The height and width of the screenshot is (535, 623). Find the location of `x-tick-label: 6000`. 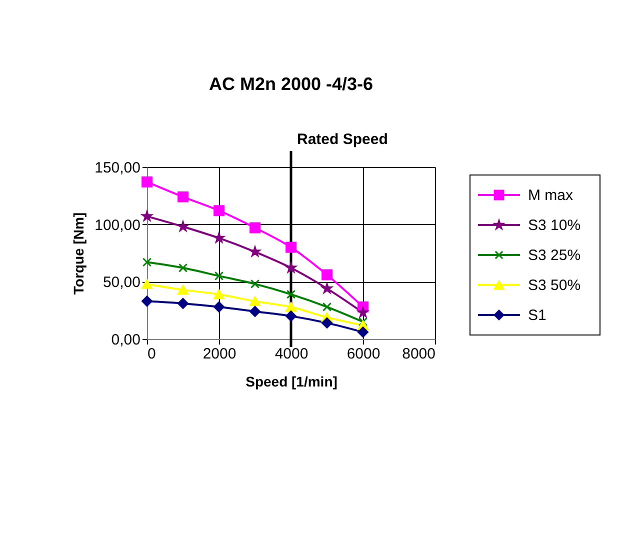

x-tick-label: 6000 is located at coordinates (363, 354).